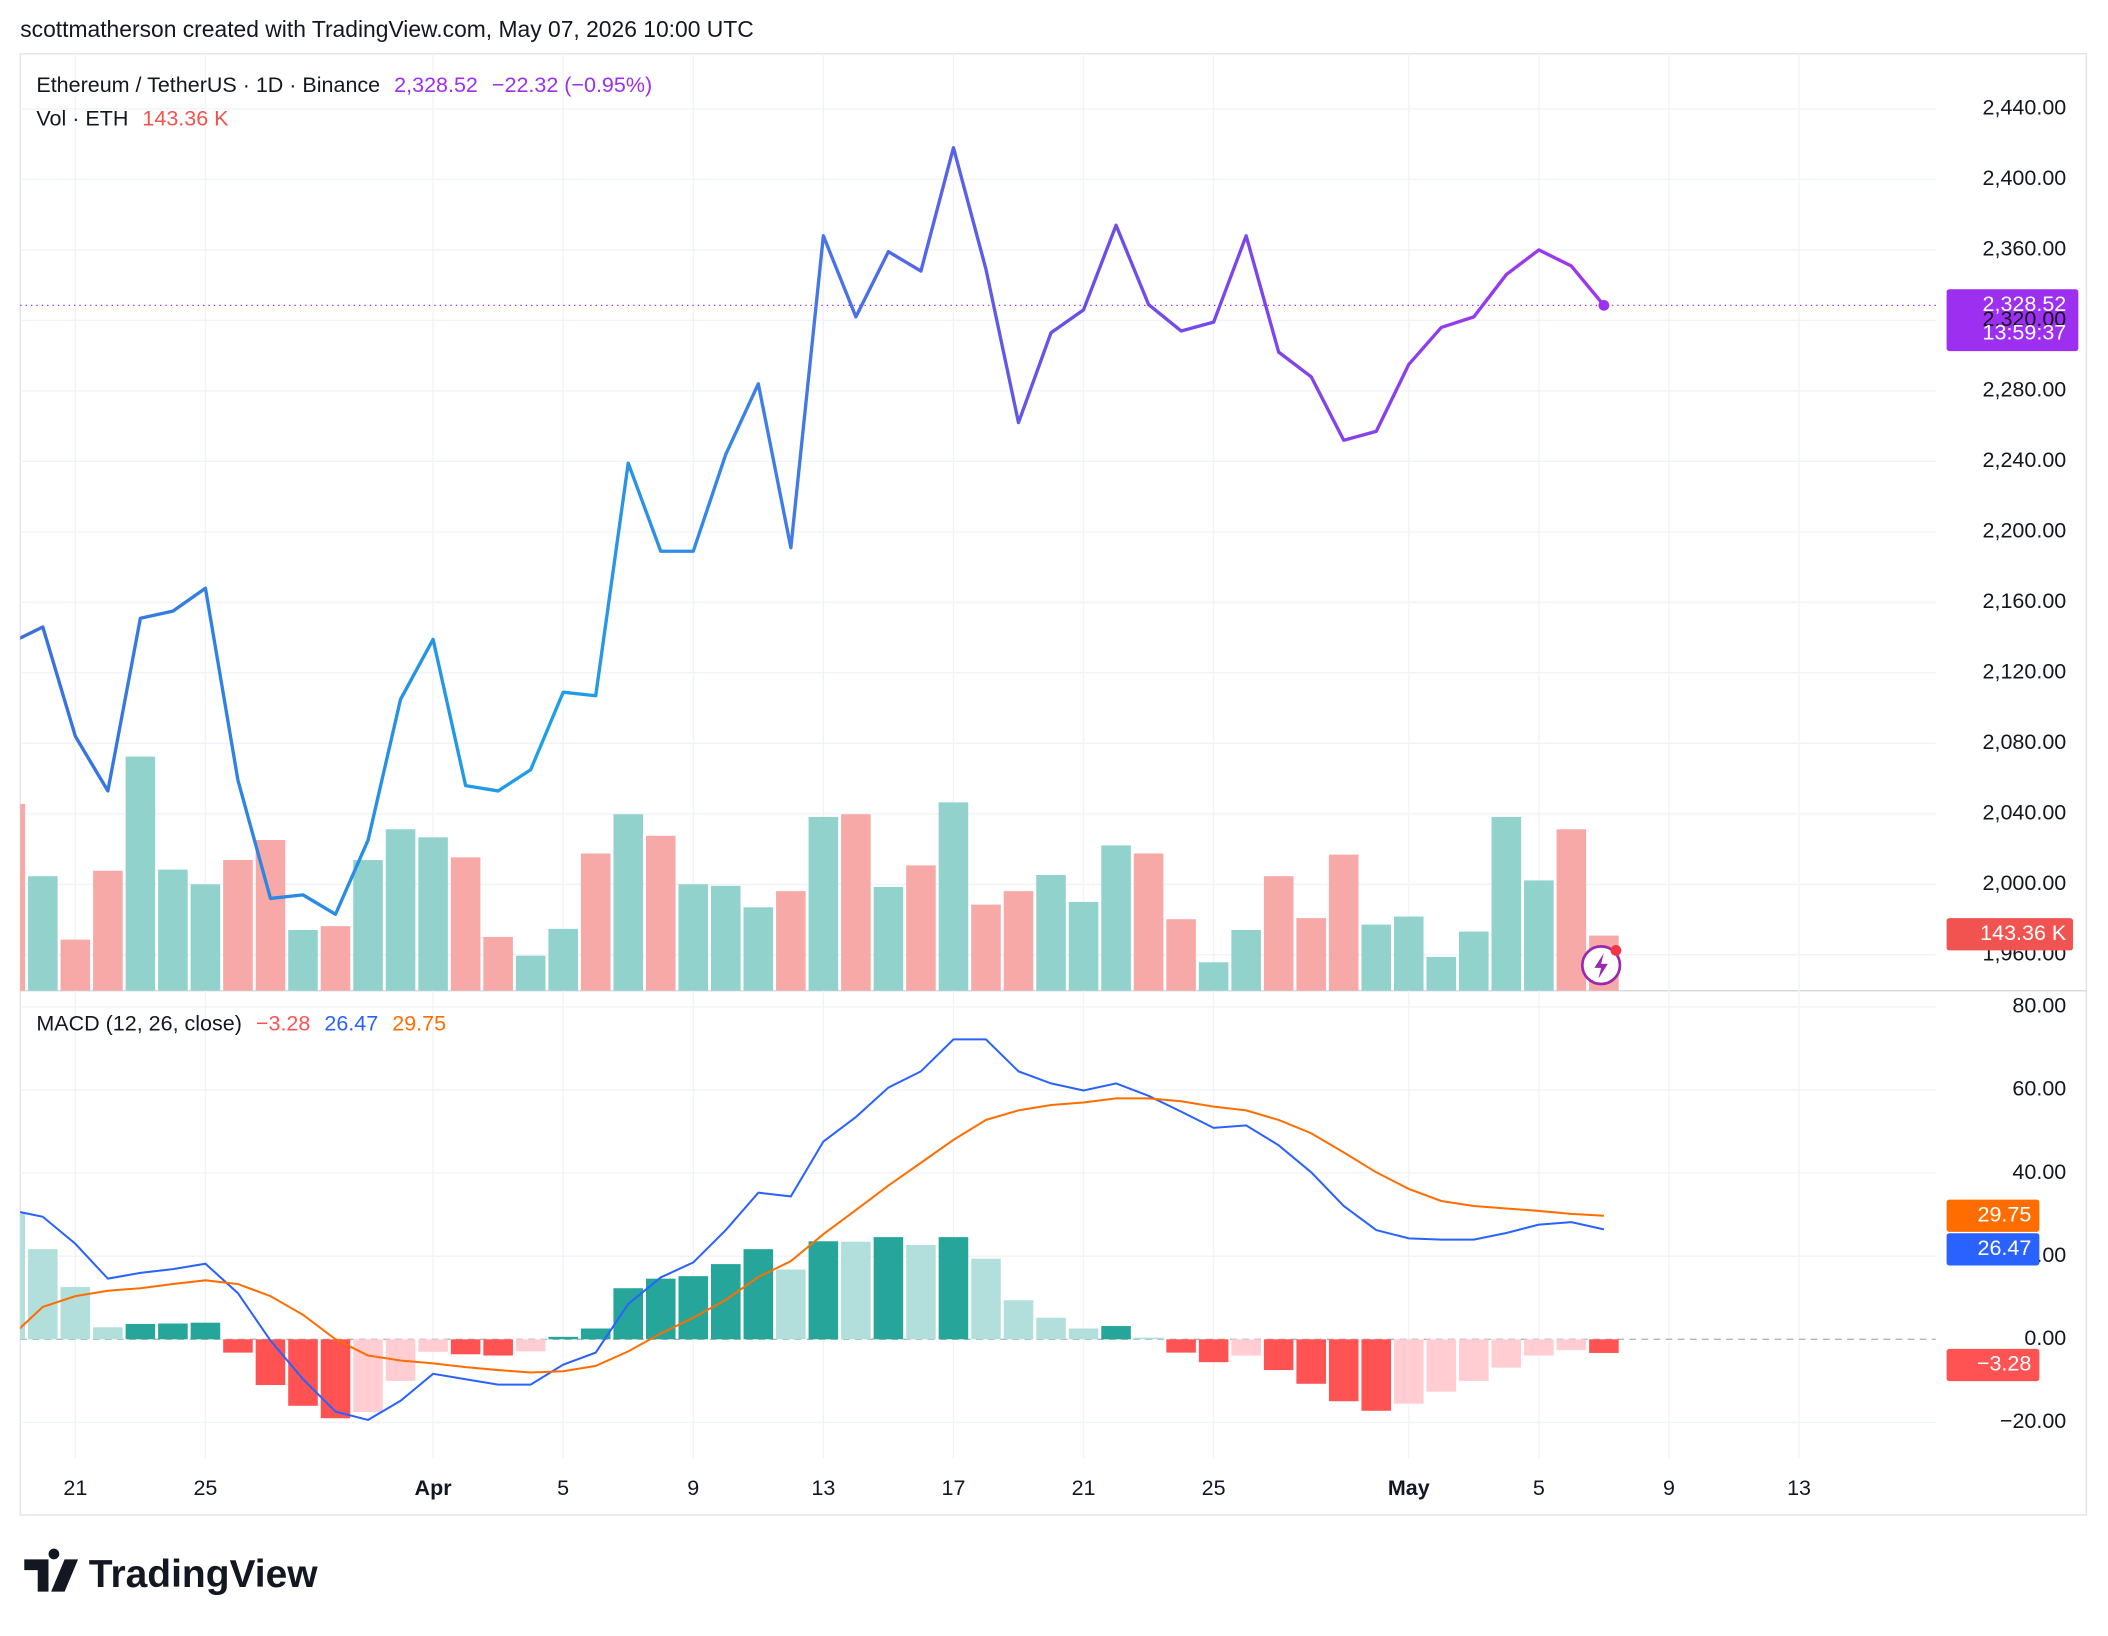  I want to click on price-badge, so click(2012, 320).